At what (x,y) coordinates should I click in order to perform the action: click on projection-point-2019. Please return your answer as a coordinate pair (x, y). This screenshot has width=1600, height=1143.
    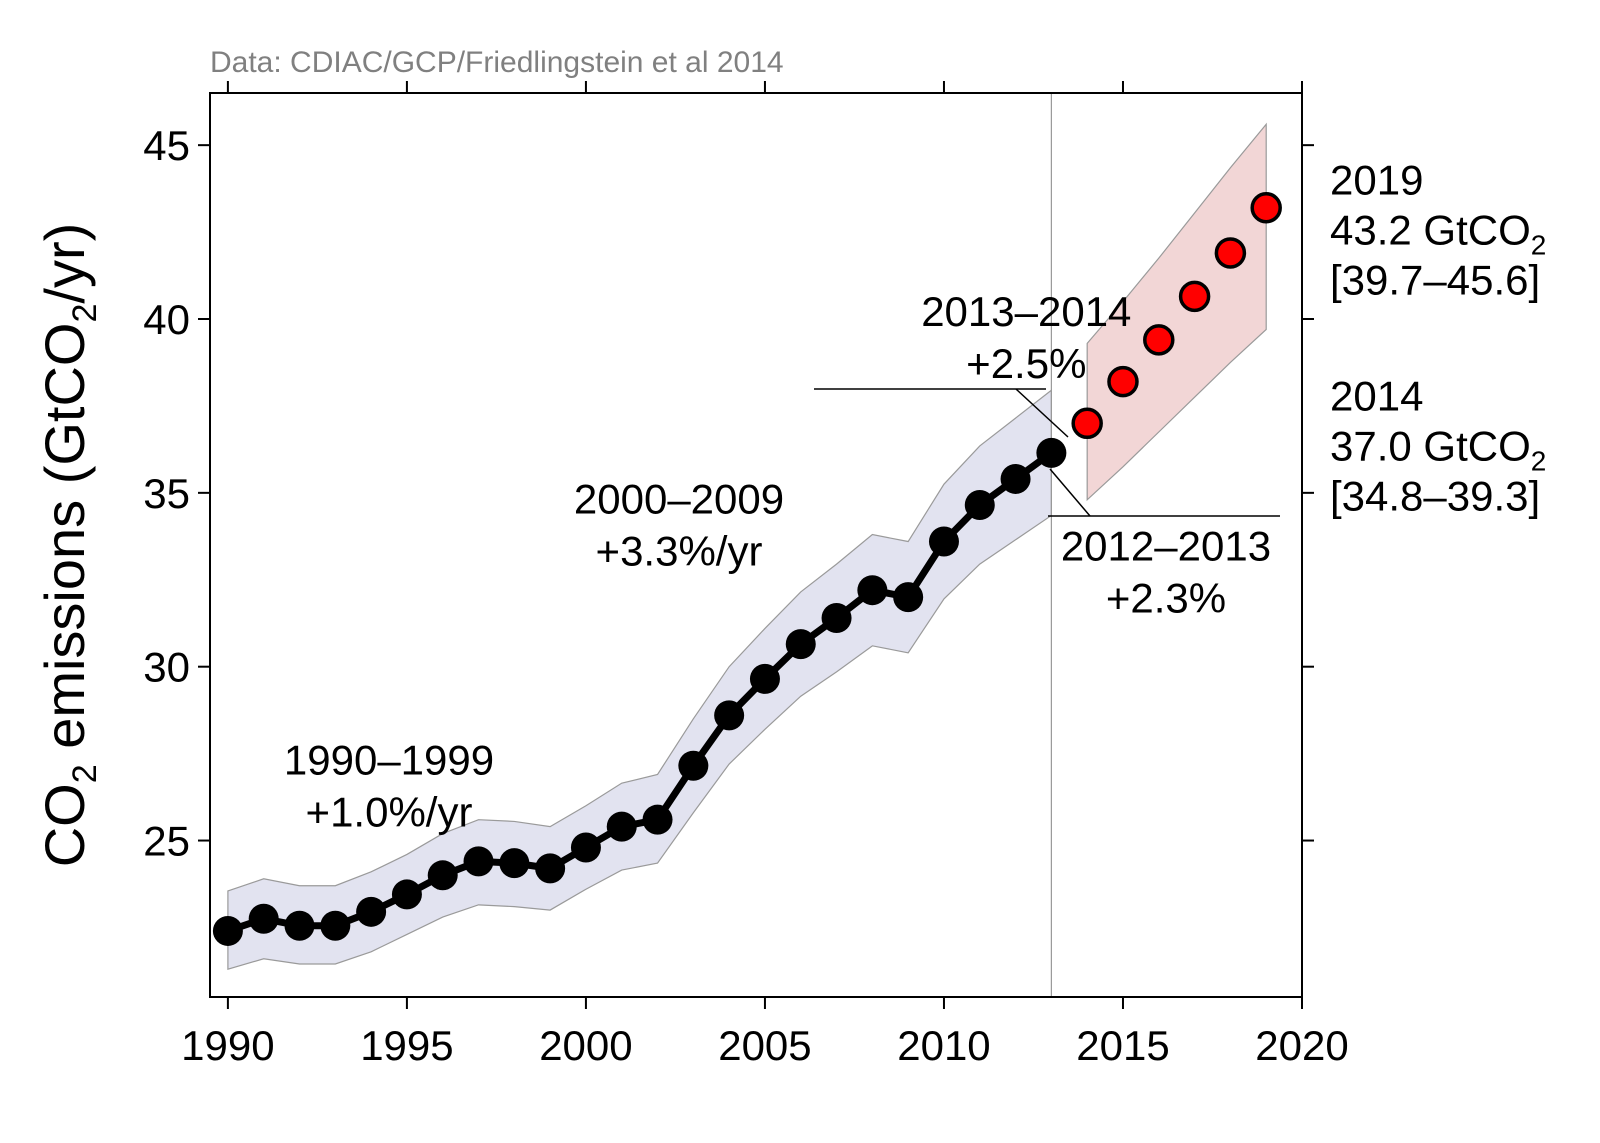
    Looking at the image, I should click on (1266, 207).